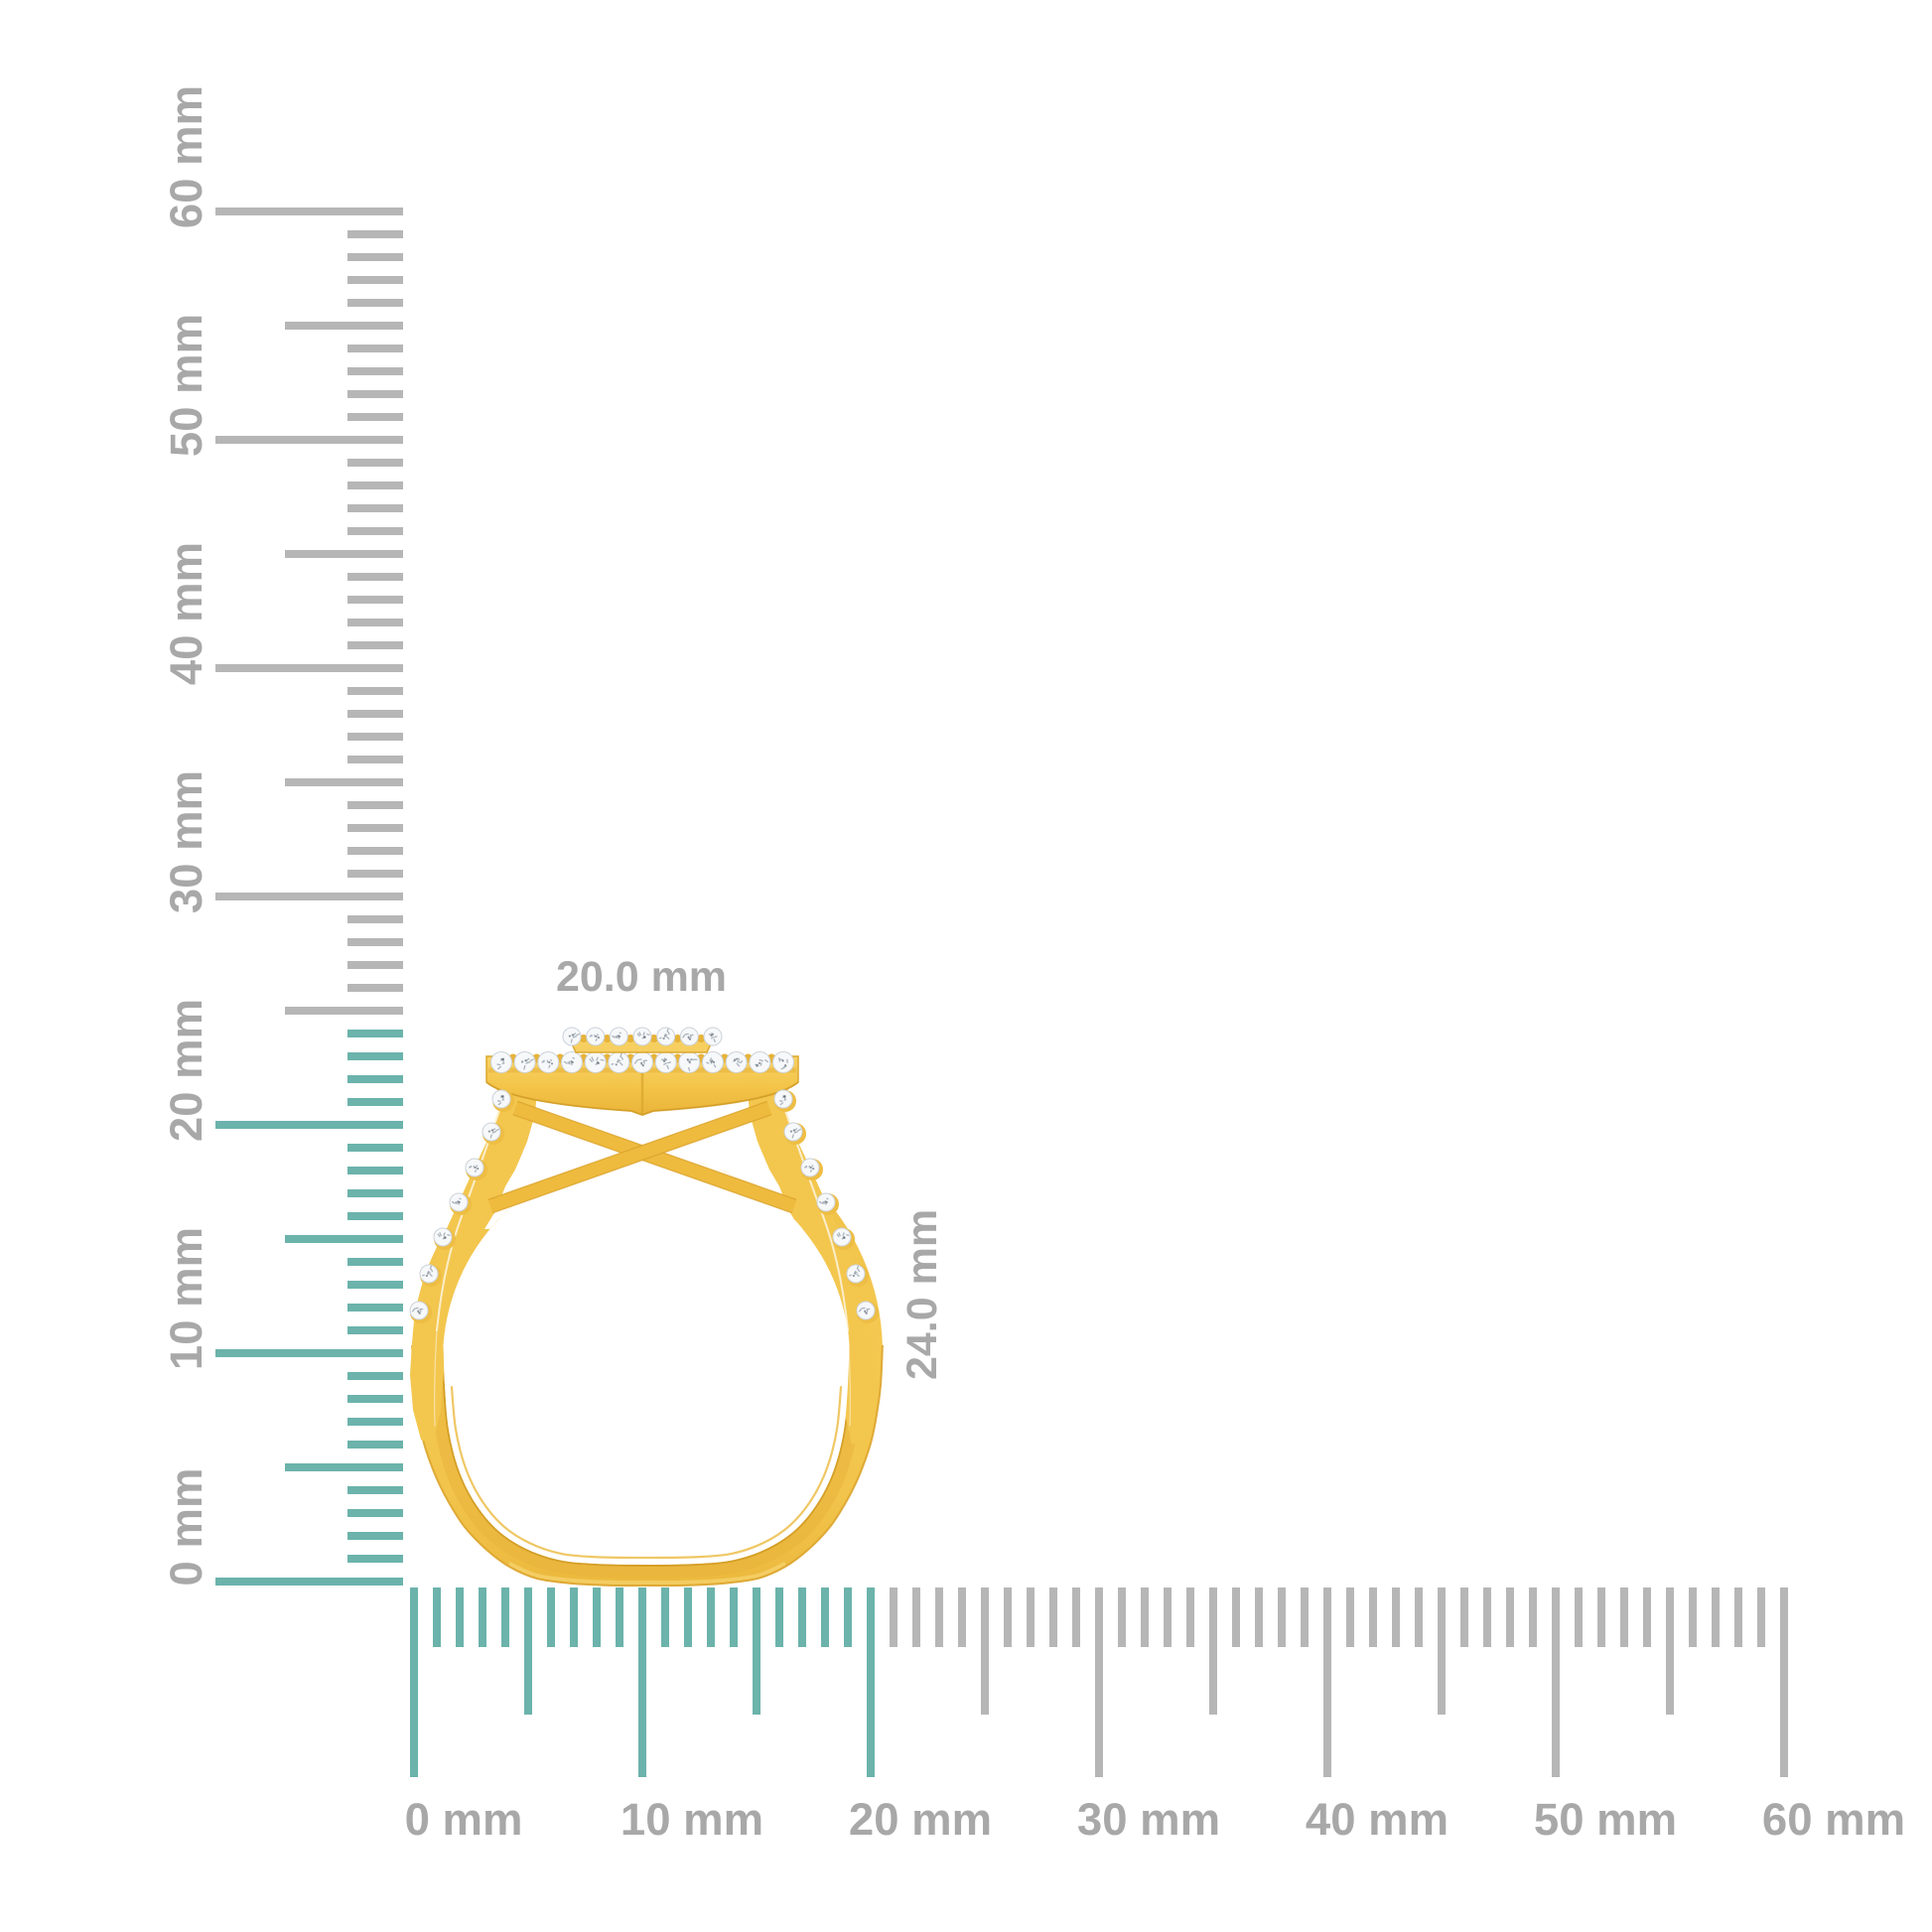  Describe the element at coordinates (922, 1294) in the screenshot. I see `svg-text: 24.0 mm` at that location.